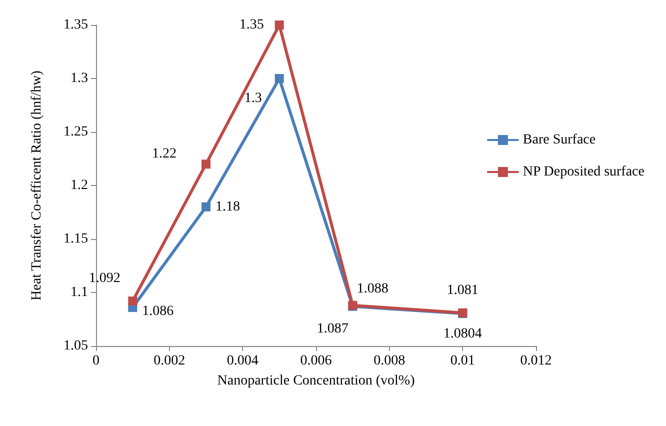  I want to click on data-label: 1.087, so click(332, 328).